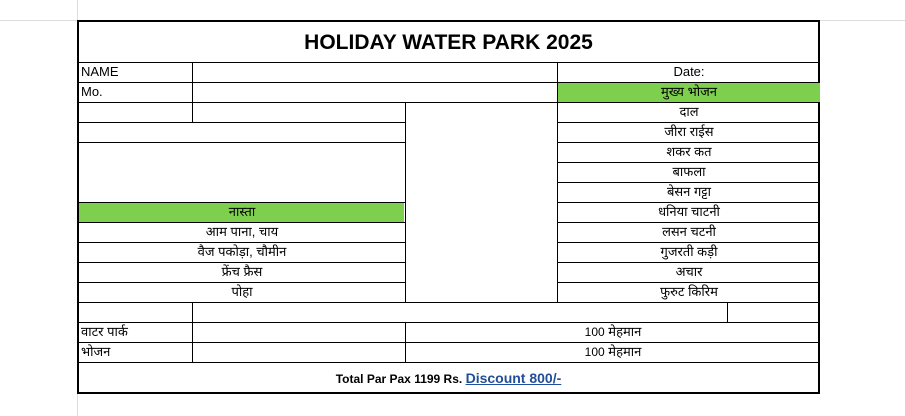 This screenshot has width=905, height=416. What do you see at coordinates (96, 351) in the screenshot?
I see `food-label: भोजन` at bounding box center [96, 351].